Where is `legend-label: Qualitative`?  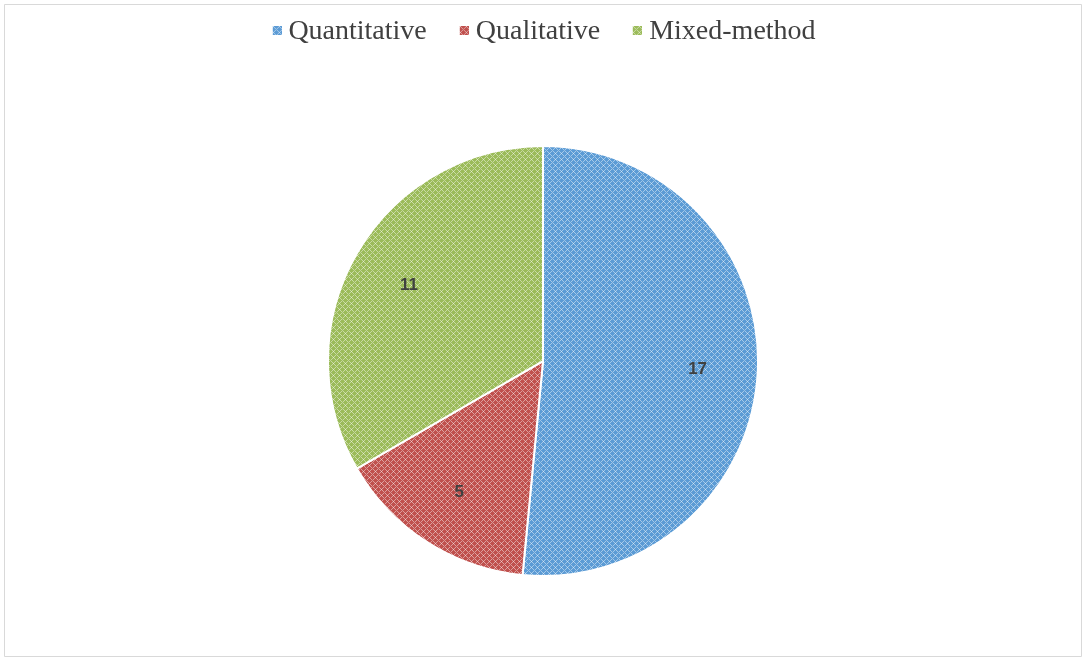
legend-label: Qualitative is located at coordinates (538, 30).